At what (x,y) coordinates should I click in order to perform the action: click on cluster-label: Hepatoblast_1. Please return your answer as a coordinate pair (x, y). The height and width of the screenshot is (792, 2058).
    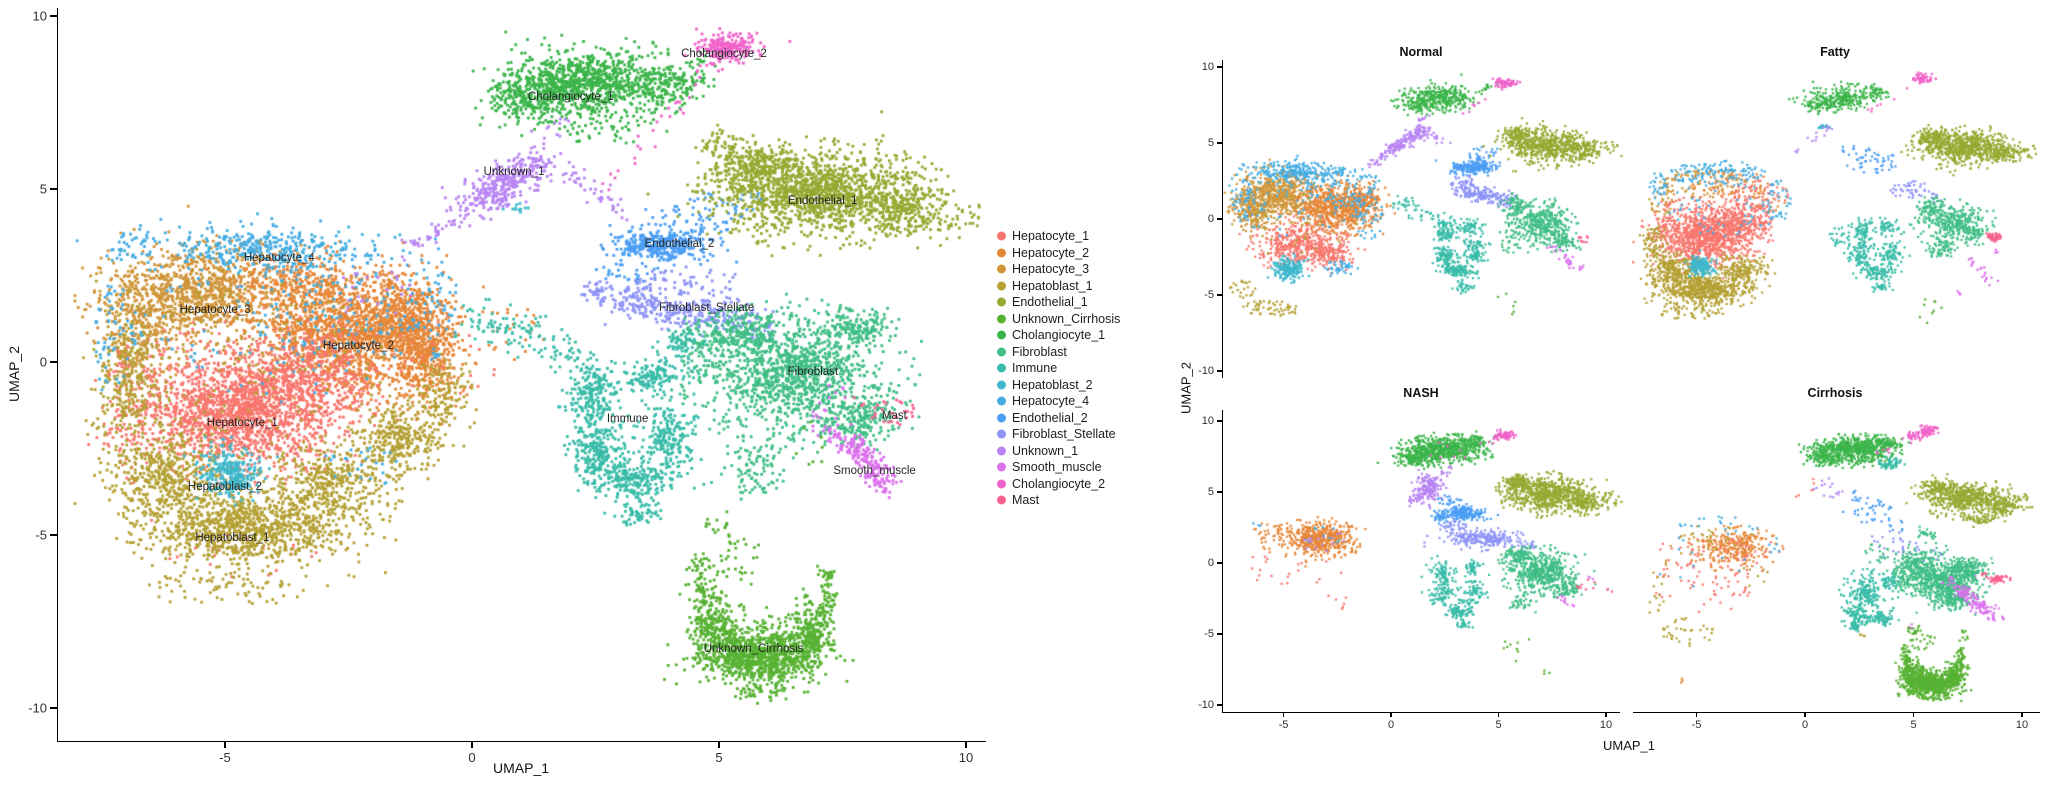
    Looking at the image, I should click on (232, 538).